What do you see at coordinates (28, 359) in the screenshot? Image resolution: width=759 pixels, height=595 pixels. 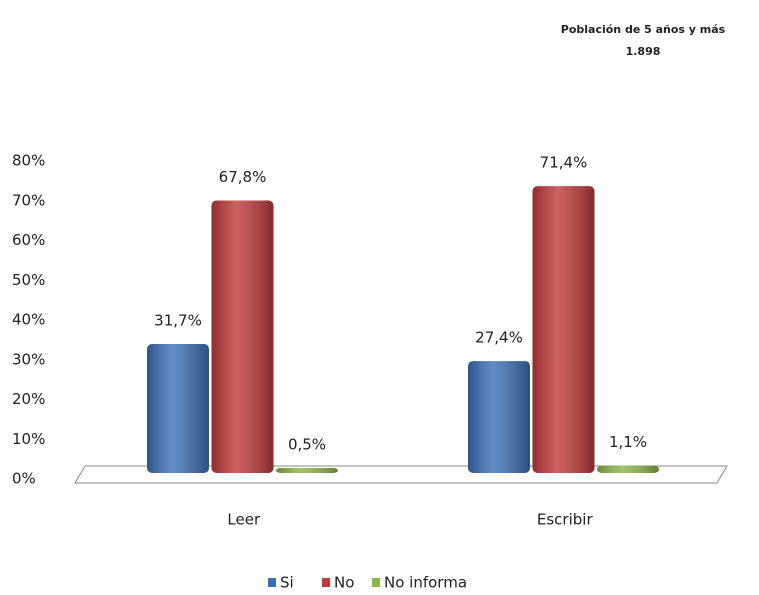 I see `y-tick-label: 30%` at bounding box center [28, 359].